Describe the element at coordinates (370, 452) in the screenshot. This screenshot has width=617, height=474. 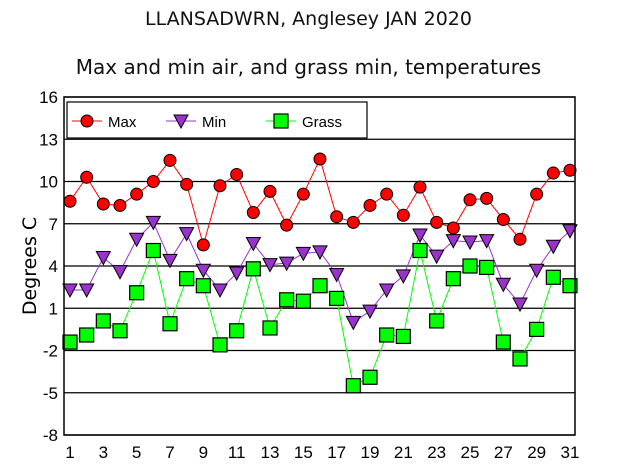
I see `x-tick-label: 19` at that location.